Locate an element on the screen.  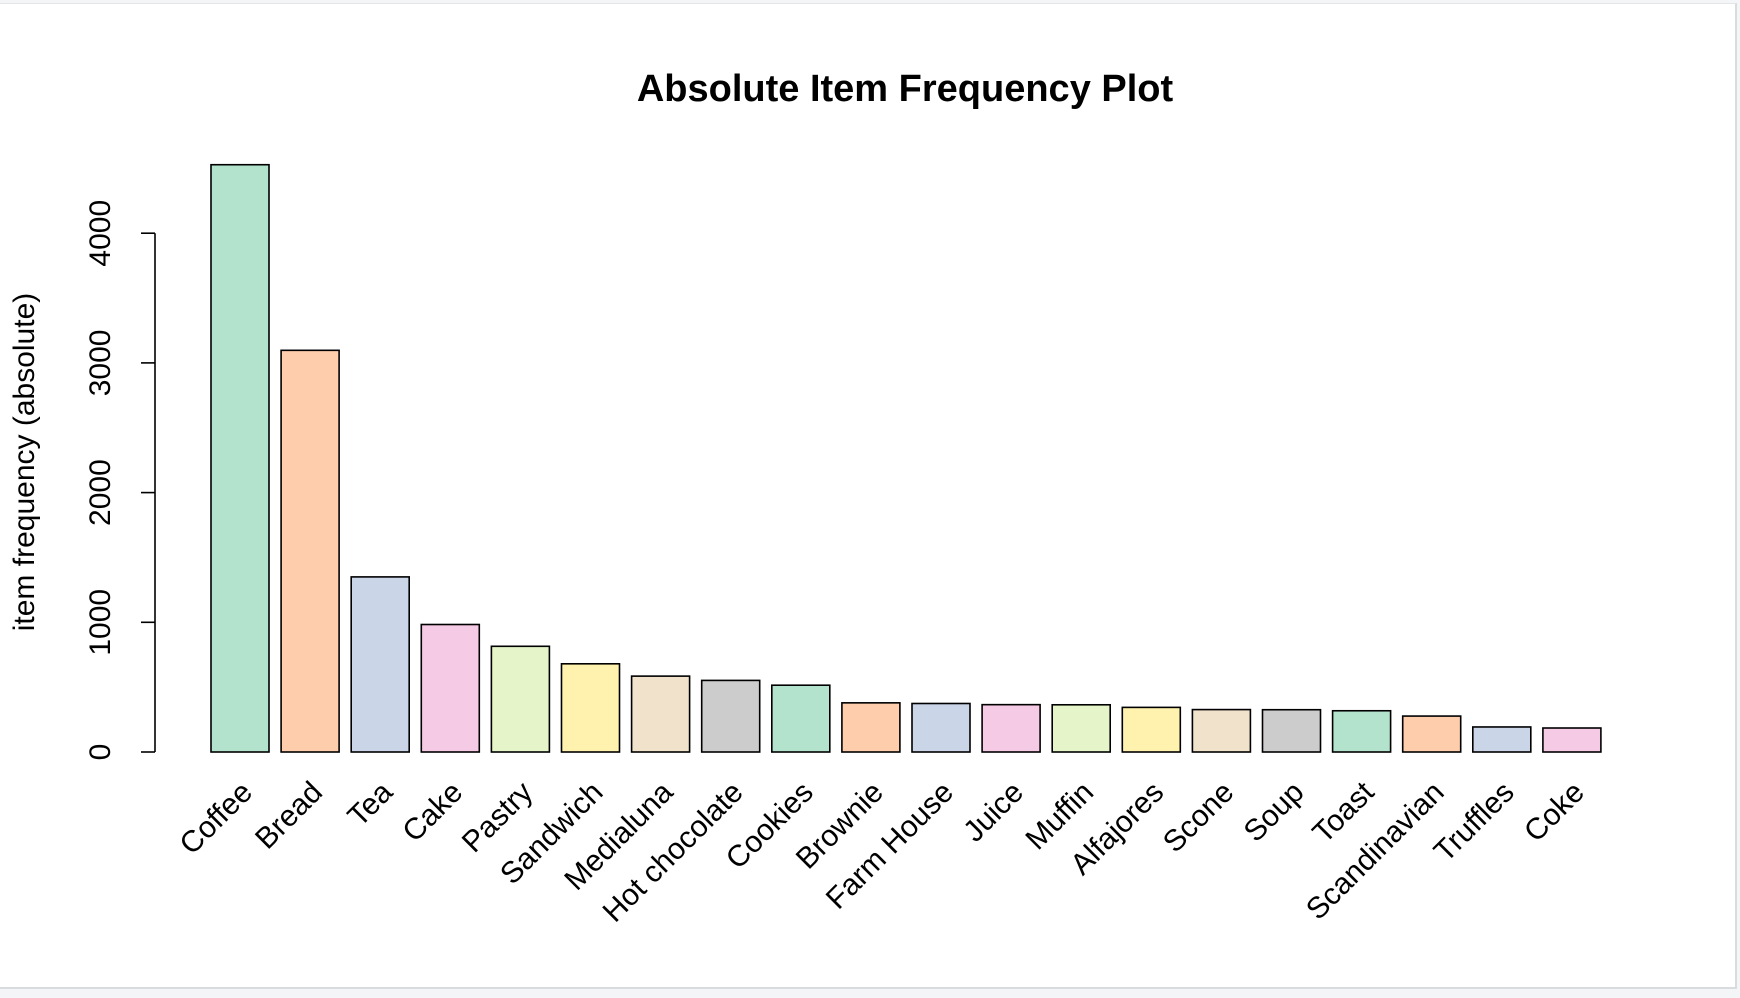
bar-cake is located at coordinates (450, 688).